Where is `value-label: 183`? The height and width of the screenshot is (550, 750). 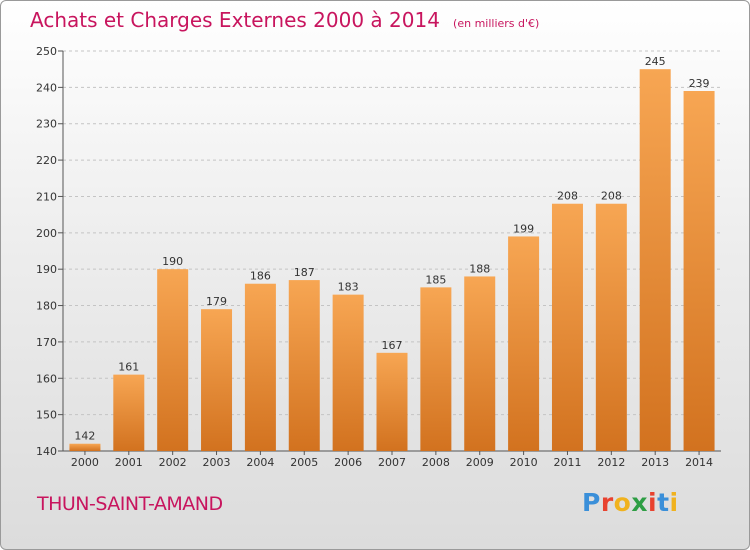 value-label: 183 is located at coordinates (348, 287).